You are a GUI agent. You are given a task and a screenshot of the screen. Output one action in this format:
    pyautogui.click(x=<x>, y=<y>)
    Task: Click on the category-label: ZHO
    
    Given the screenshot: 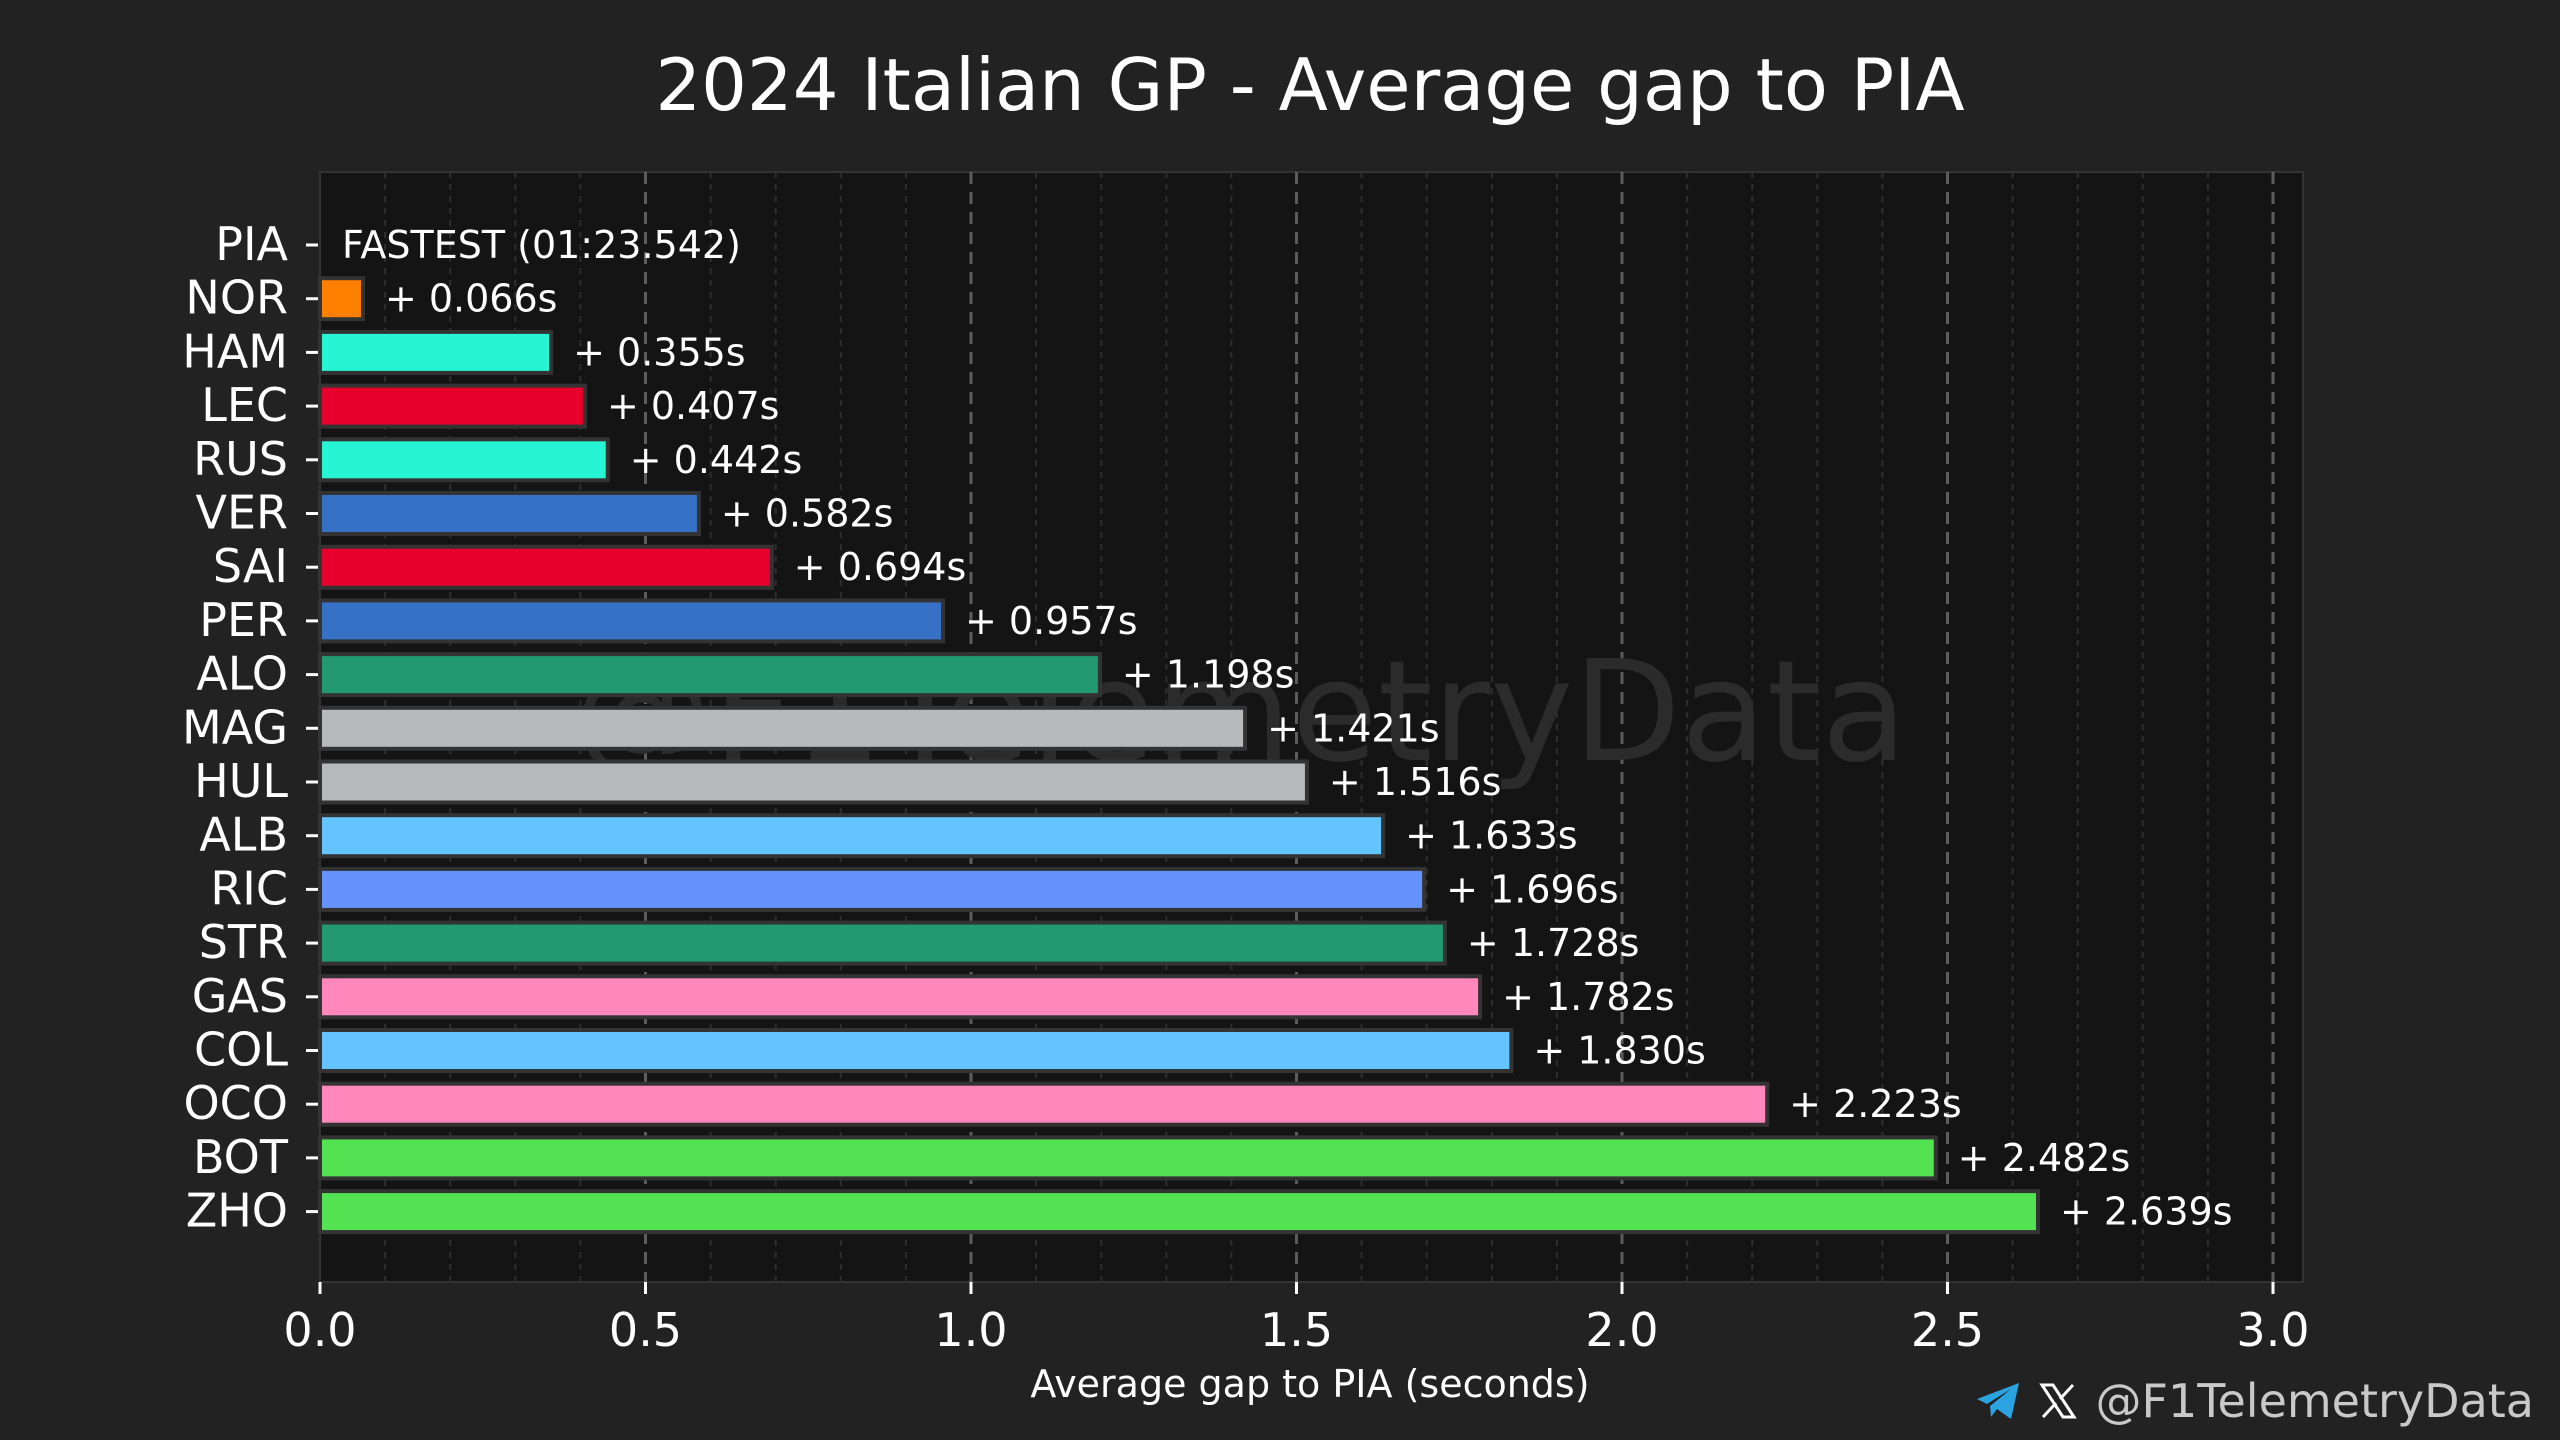 What is the action you would take?
    pyautogui.click(x=237, y=1211)
    